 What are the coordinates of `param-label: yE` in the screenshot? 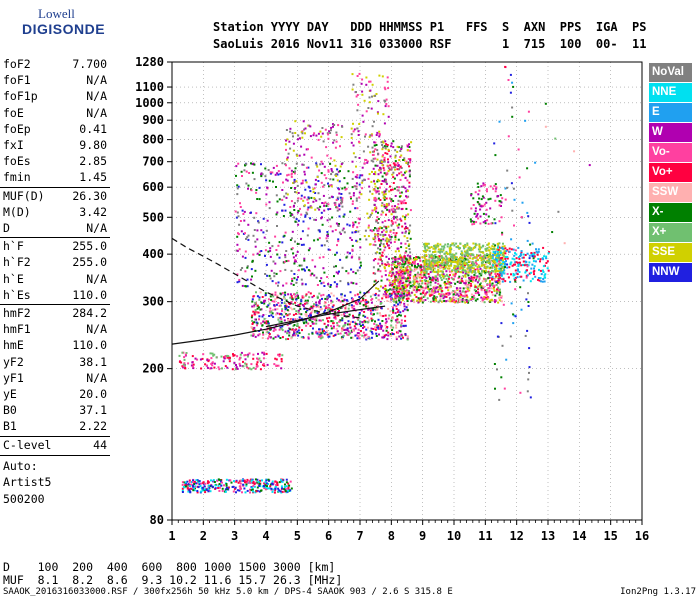 It's located at (10, 394).